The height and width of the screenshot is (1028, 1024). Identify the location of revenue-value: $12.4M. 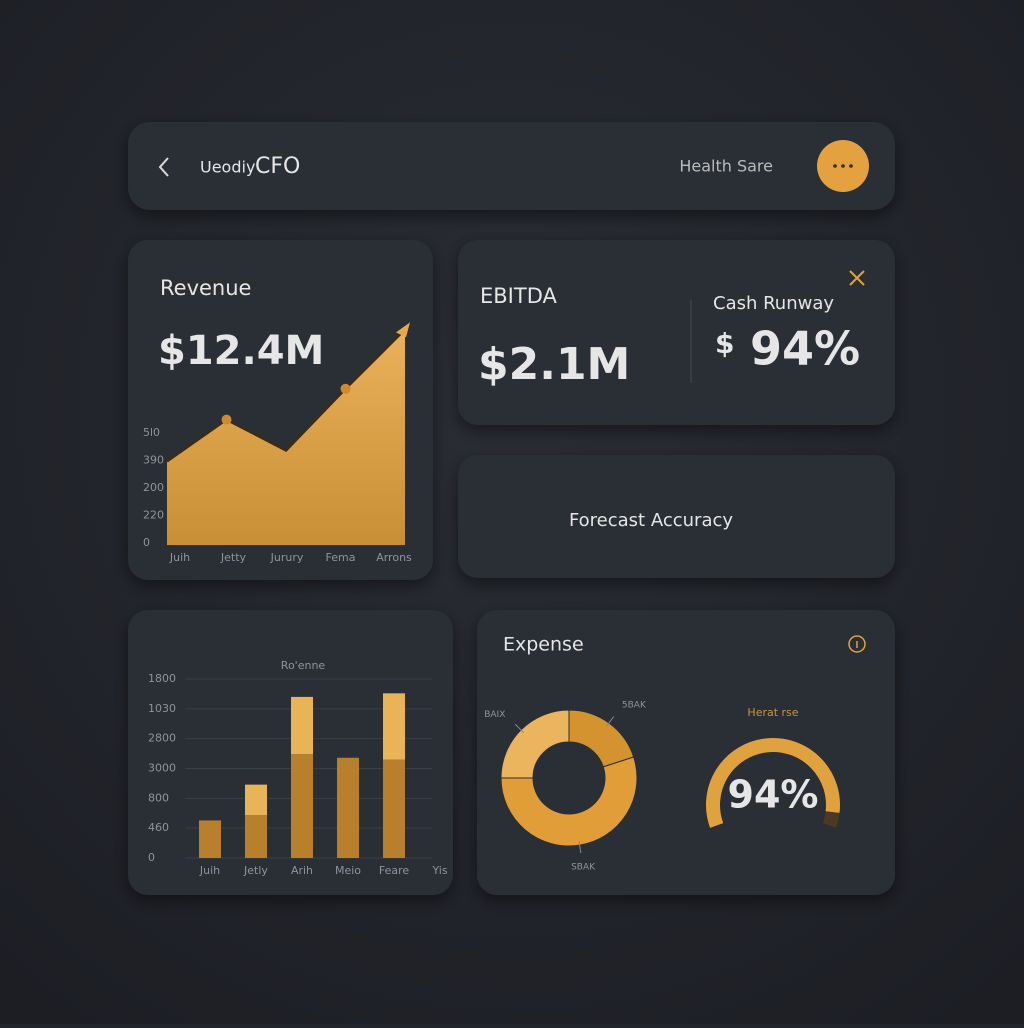
(241, 351).